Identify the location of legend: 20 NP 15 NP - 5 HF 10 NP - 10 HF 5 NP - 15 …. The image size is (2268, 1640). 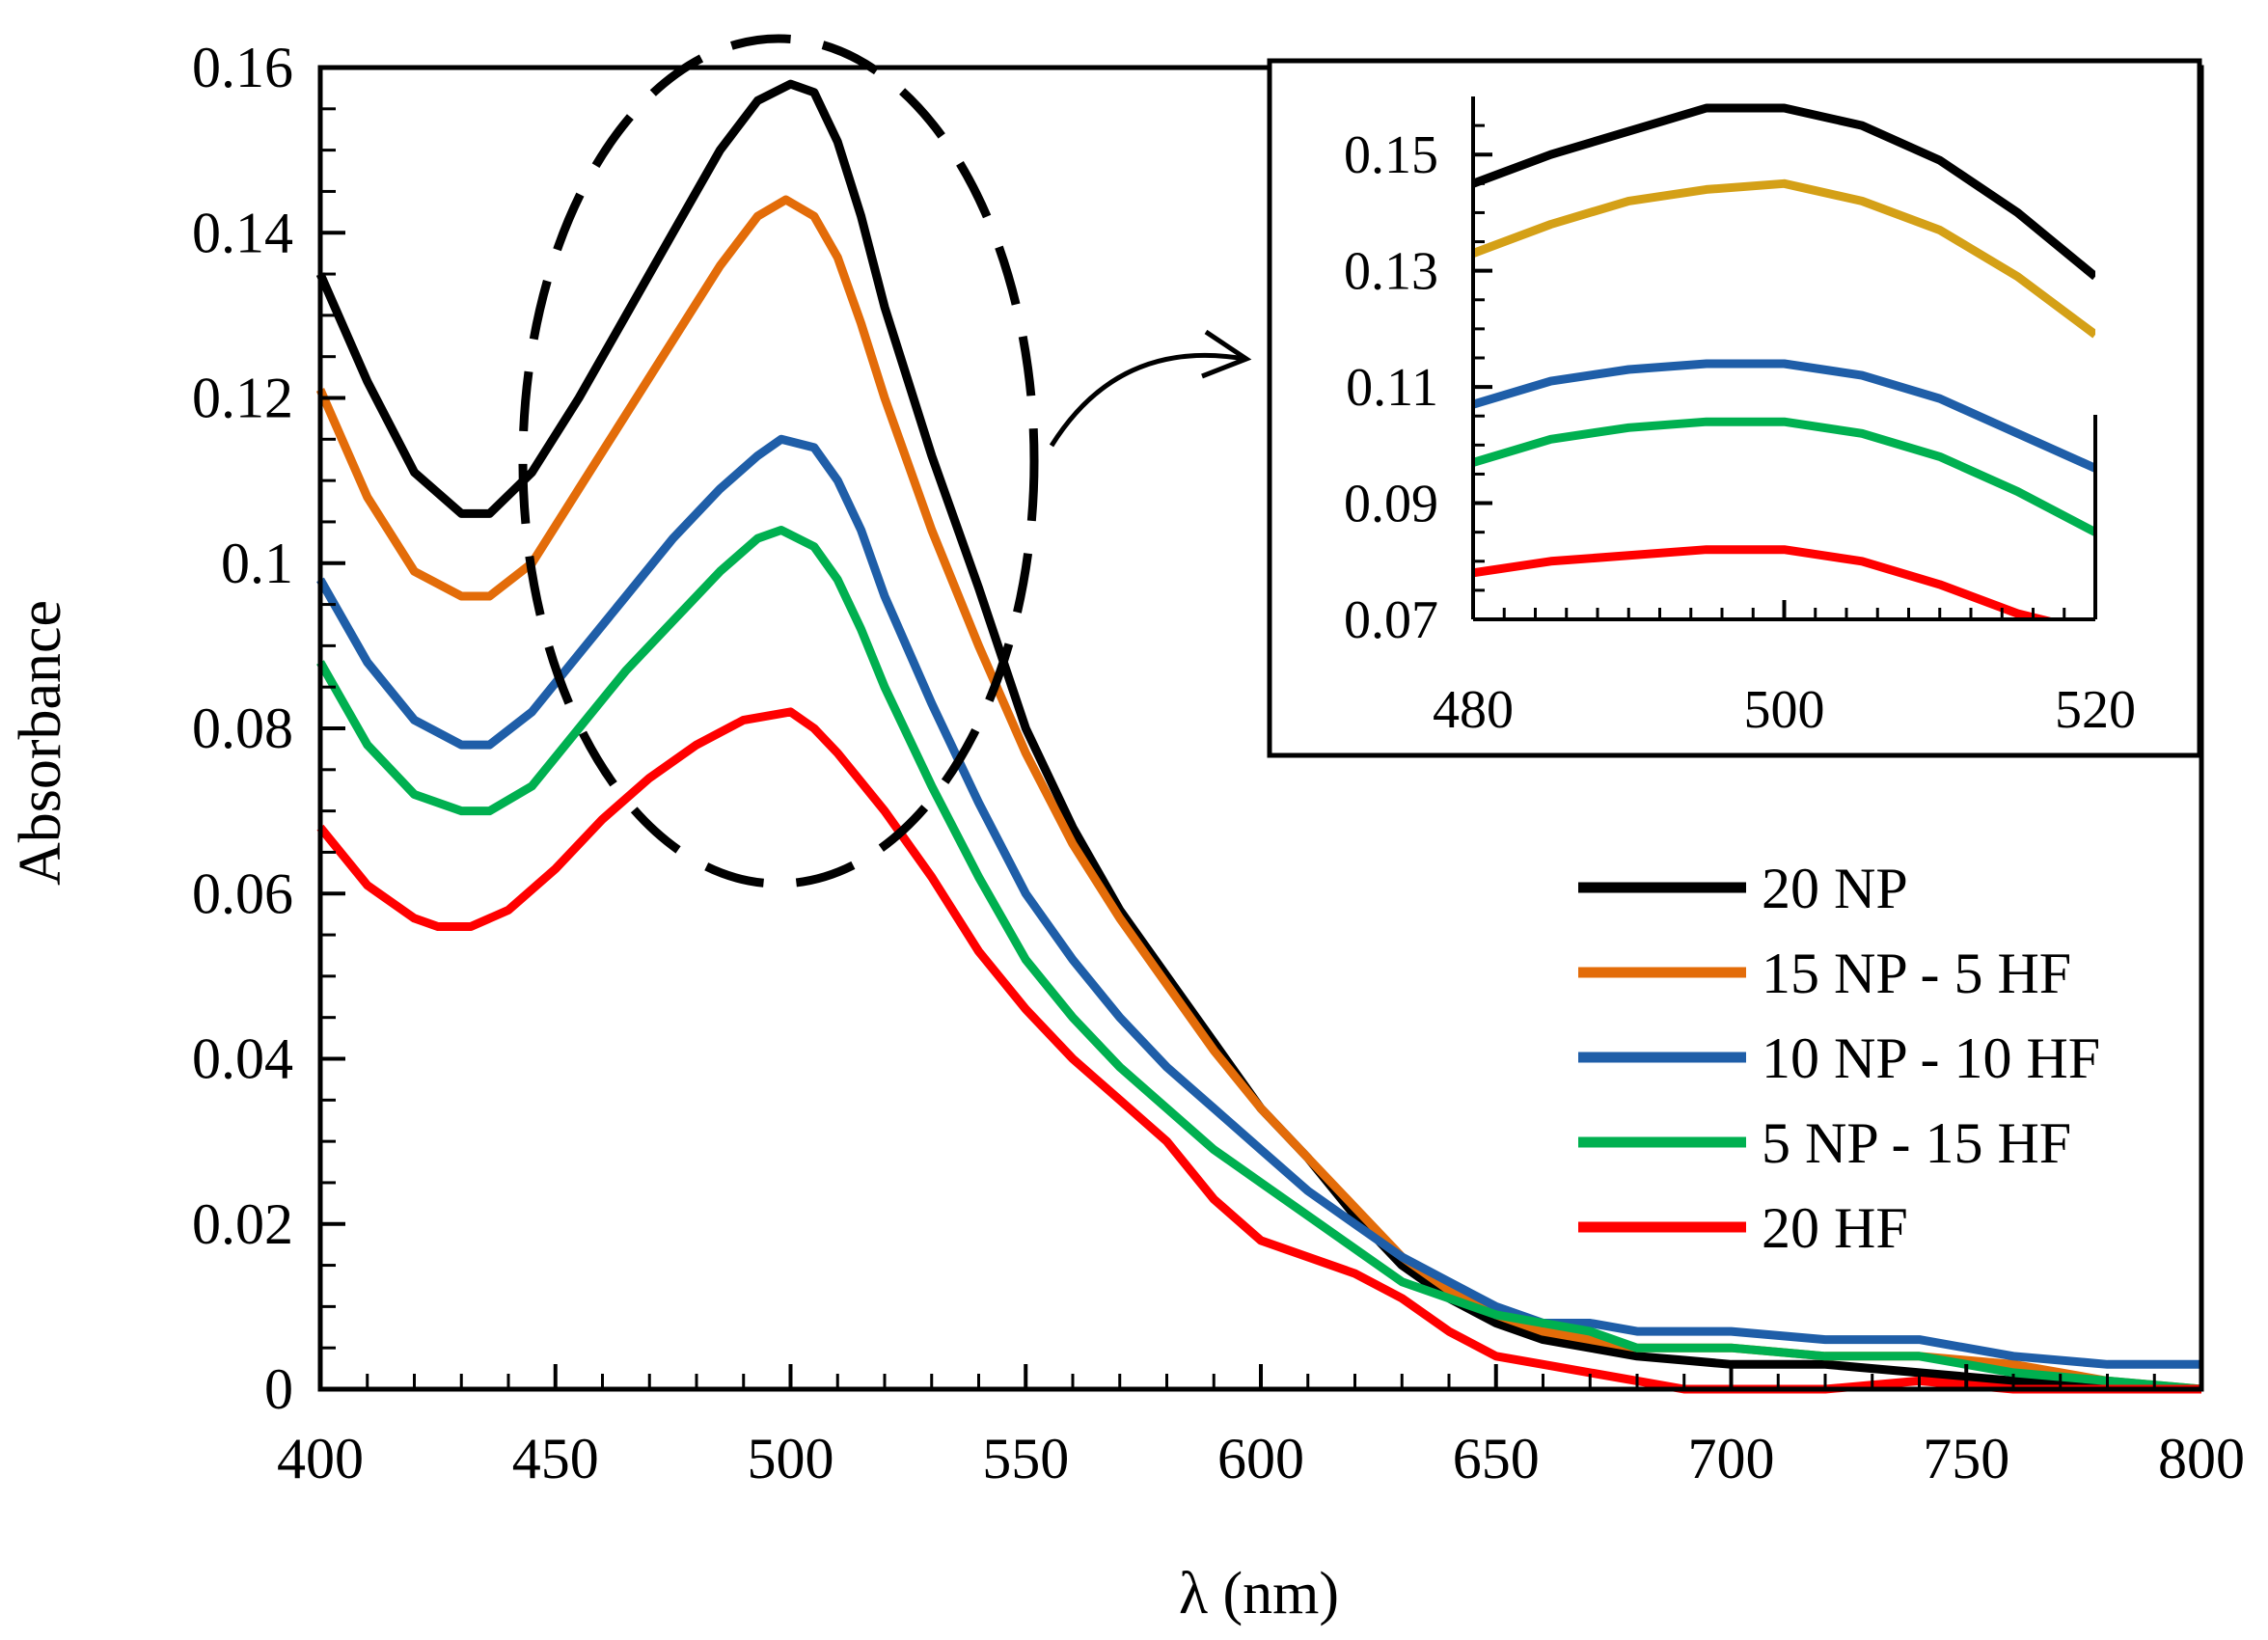
(1839, 1058).